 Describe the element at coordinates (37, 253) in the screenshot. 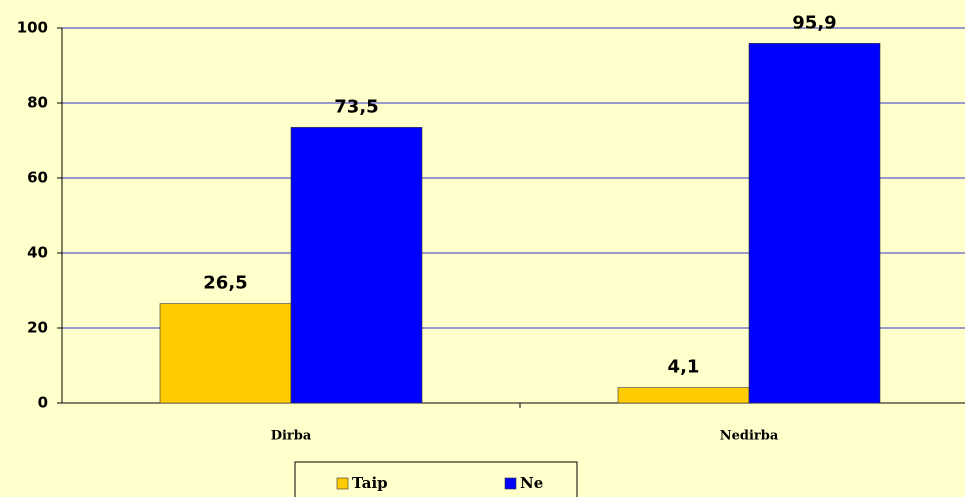

I see `y-tick-label: 40` at that location.